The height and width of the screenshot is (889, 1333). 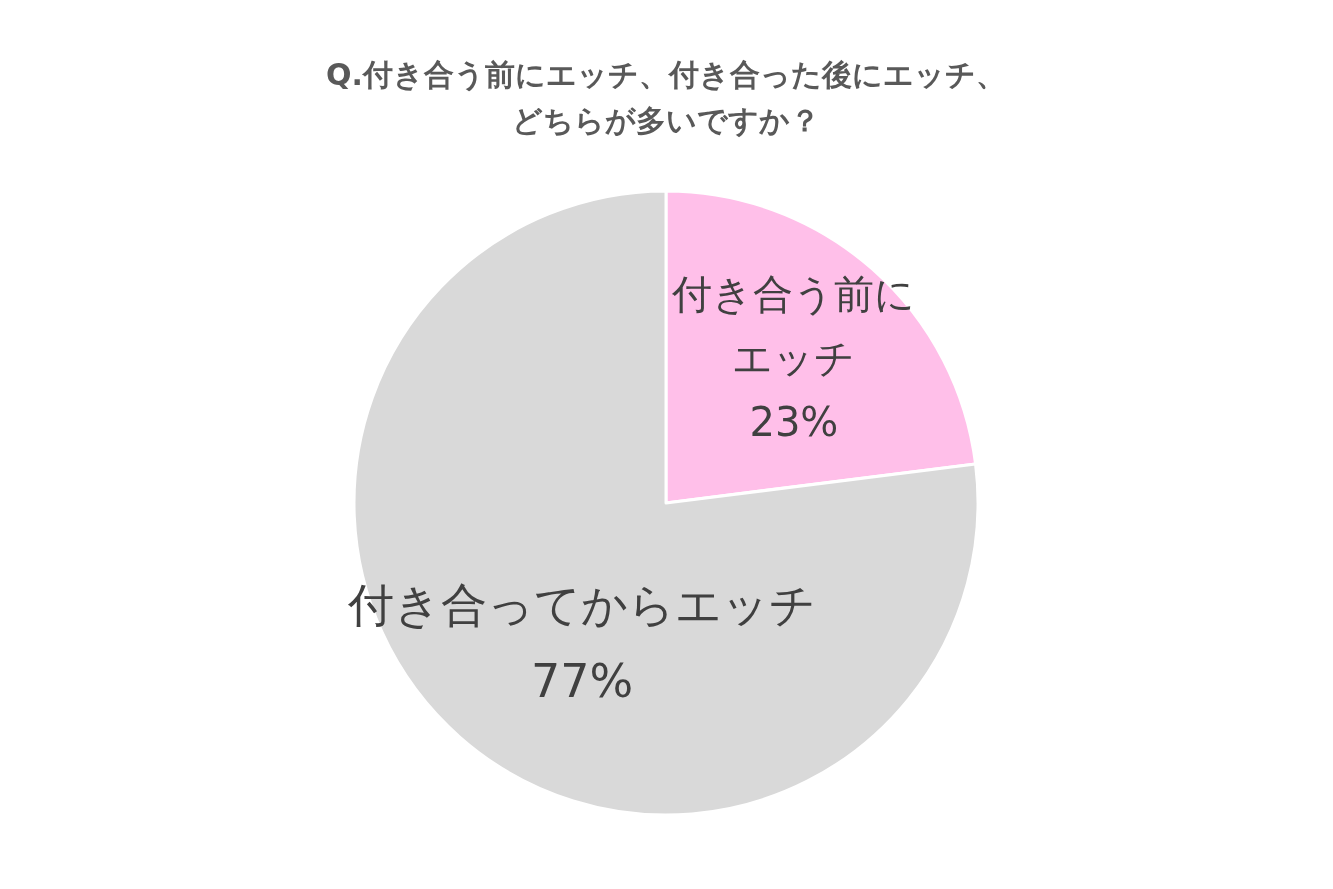 I want to click on chart-title: Q.付き合う前にエッチ、付き合った後にエッチ、どちらが多いですか？, so click(x=666, y=98).